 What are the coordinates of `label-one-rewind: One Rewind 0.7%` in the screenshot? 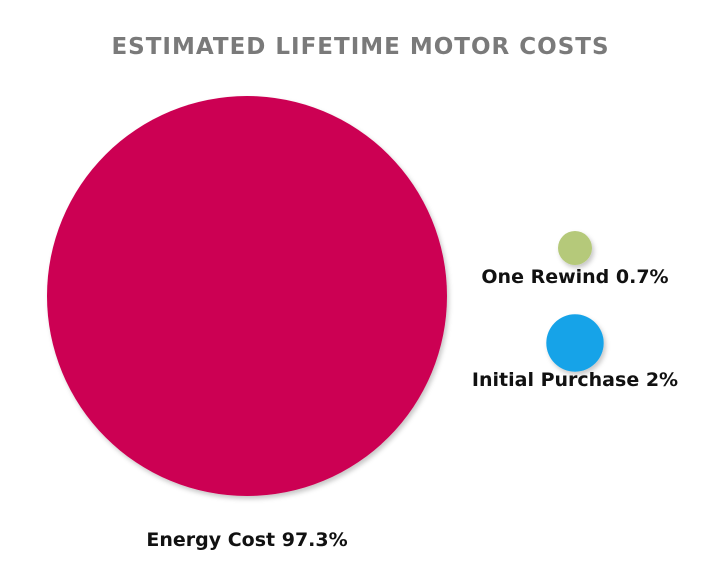 It's located at (574, 277).